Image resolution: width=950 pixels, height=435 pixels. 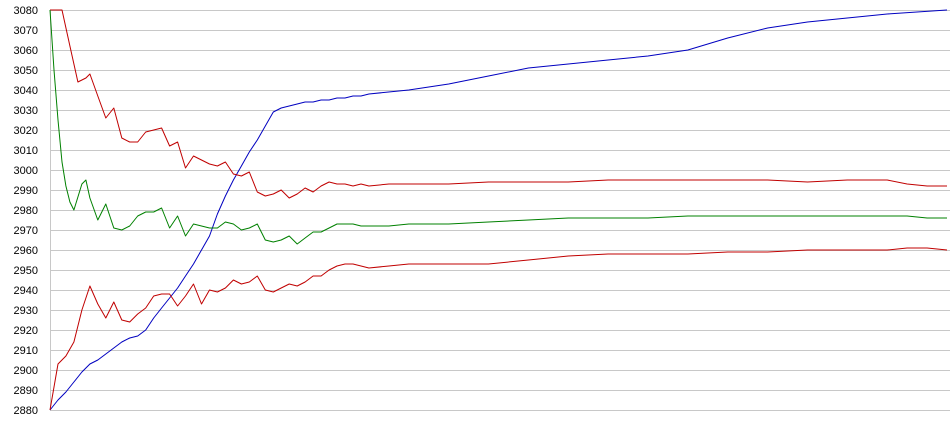 I want to click on y-tick-label: 3010, so click(x=26, y=151).